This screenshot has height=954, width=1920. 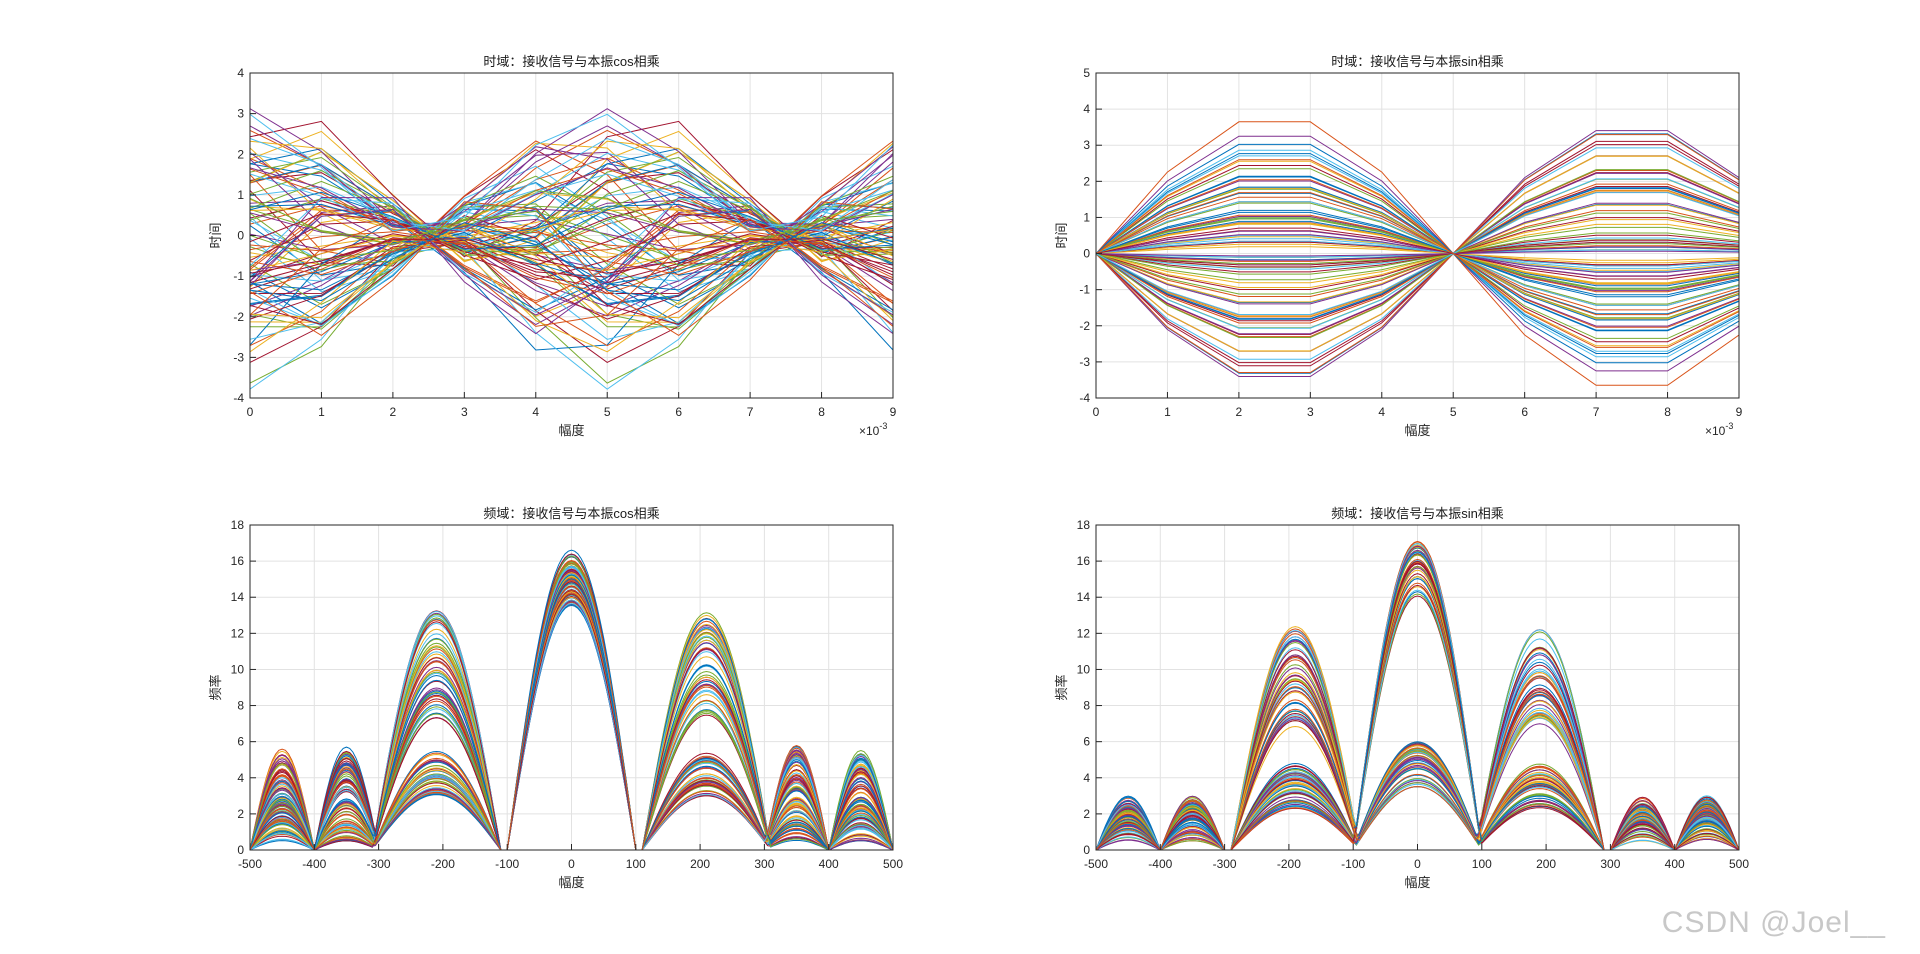 I want to click on chart-title: 频域：接收信号与本振sin相乘, so click(x=1417, y=513).